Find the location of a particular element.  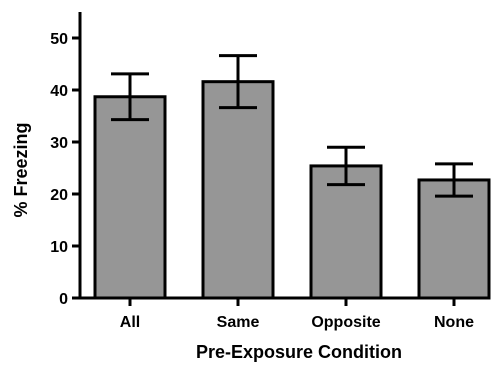

y-tick-label: 20 is located at coordinates (59, 195).